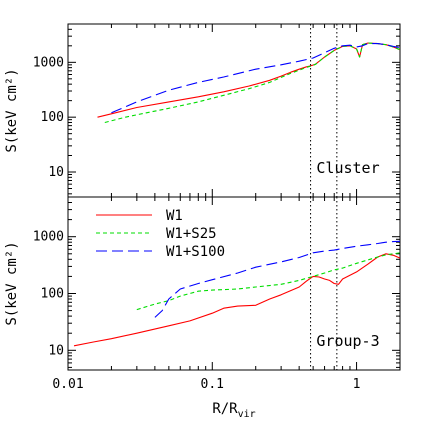  I want to click on x-axis-label-main: R/R, so click(225, 409).